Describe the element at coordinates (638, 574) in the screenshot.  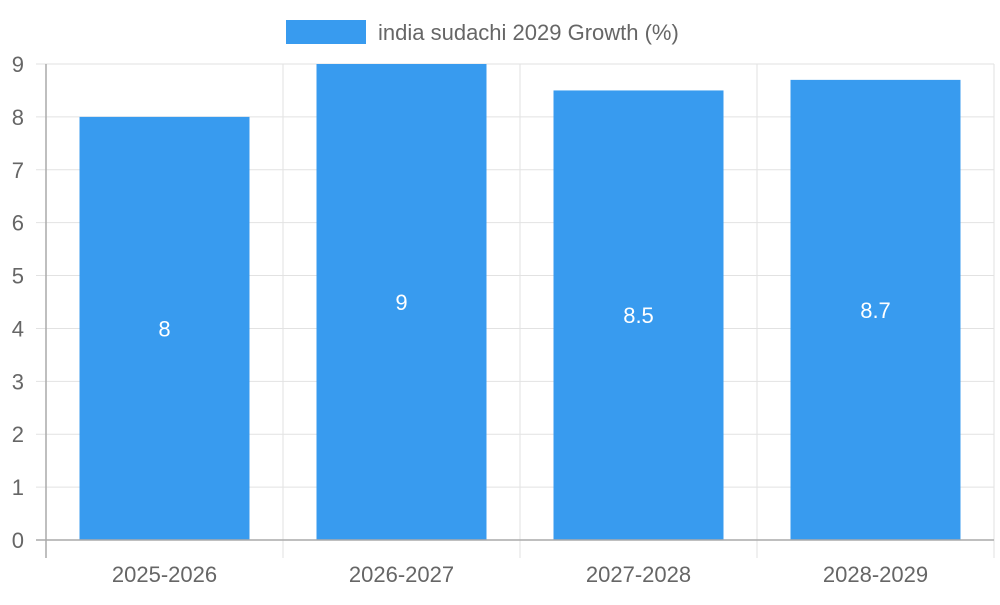
I see `x-tick-label: 2027-2028` at that location.